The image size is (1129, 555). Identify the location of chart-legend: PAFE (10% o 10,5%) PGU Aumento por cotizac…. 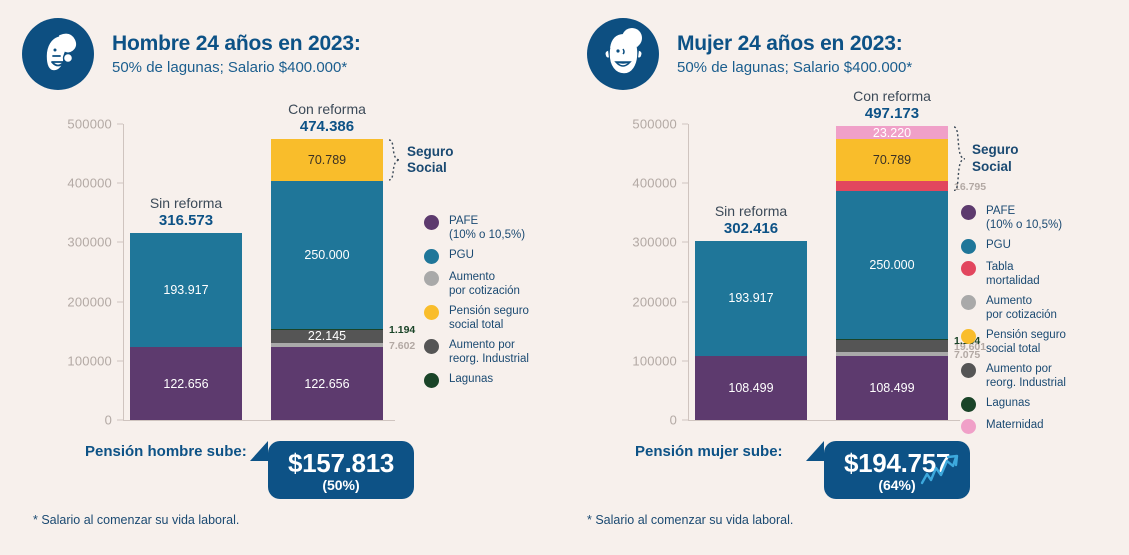
(476, 304).